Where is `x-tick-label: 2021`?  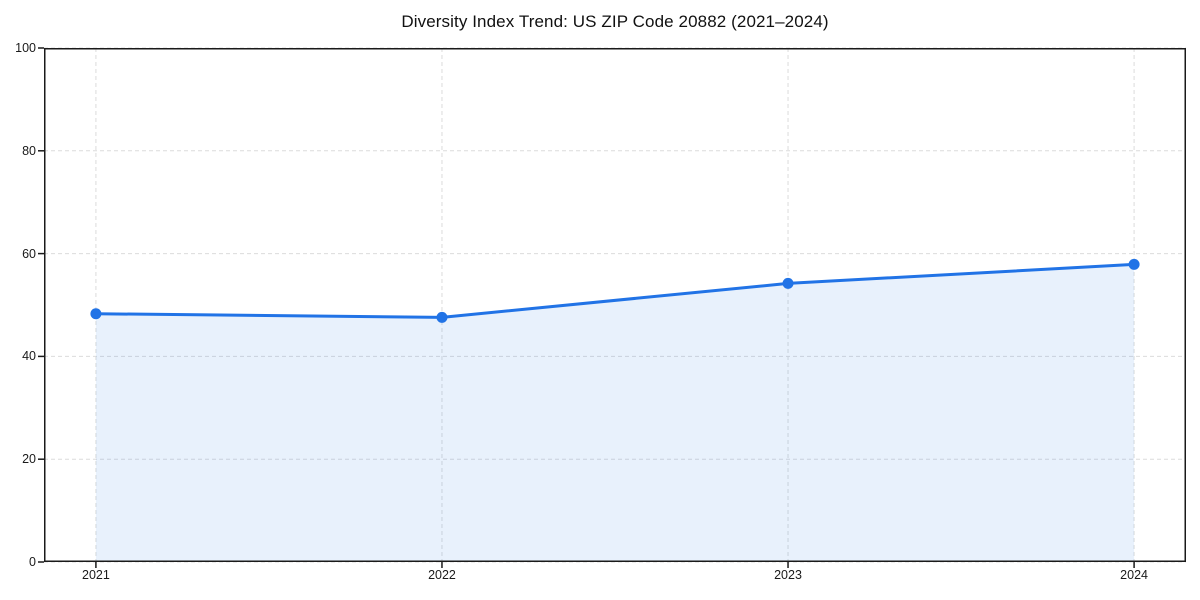
x-tick-label: 2021 is located at coordinates (96, 575).